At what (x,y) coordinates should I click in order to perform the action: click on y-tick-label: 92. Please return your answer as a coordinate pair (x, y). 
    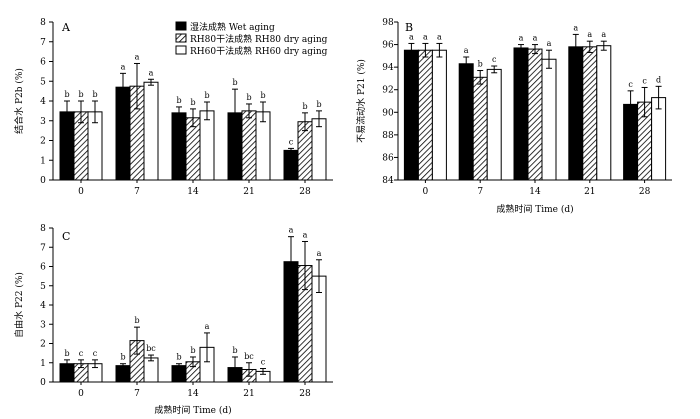
    Looking at the image, I should click on (387, 91).